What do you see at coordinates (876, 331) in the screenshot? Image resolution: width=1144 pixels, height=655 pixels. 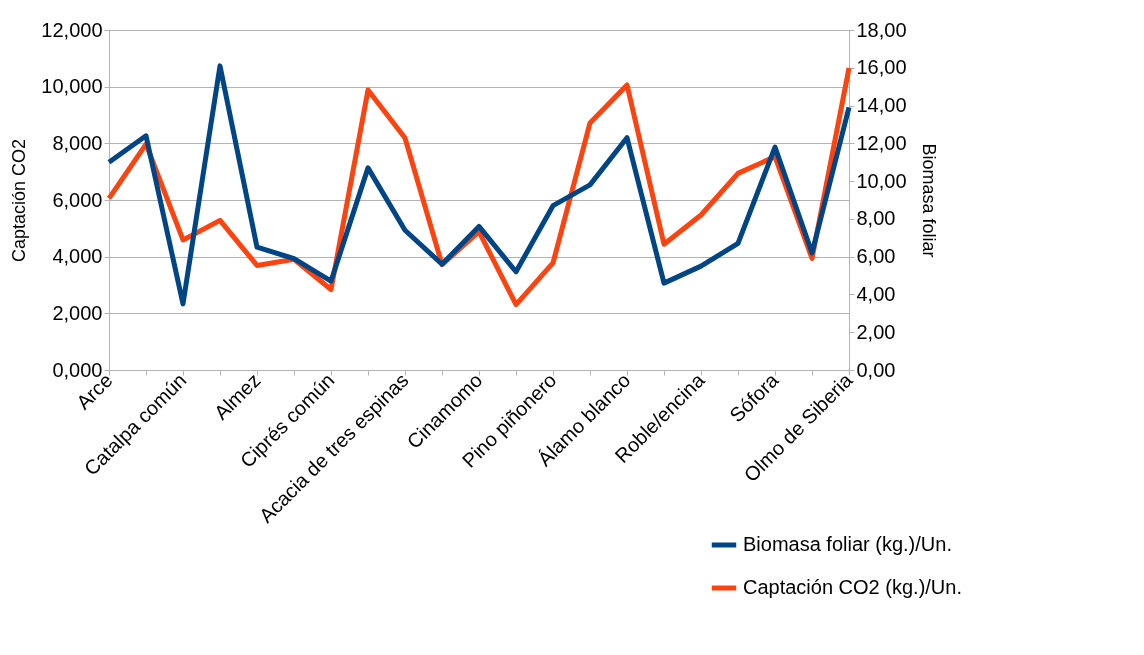 I see `y2-tick-label: 2,00` at bounding box center [876, 331].